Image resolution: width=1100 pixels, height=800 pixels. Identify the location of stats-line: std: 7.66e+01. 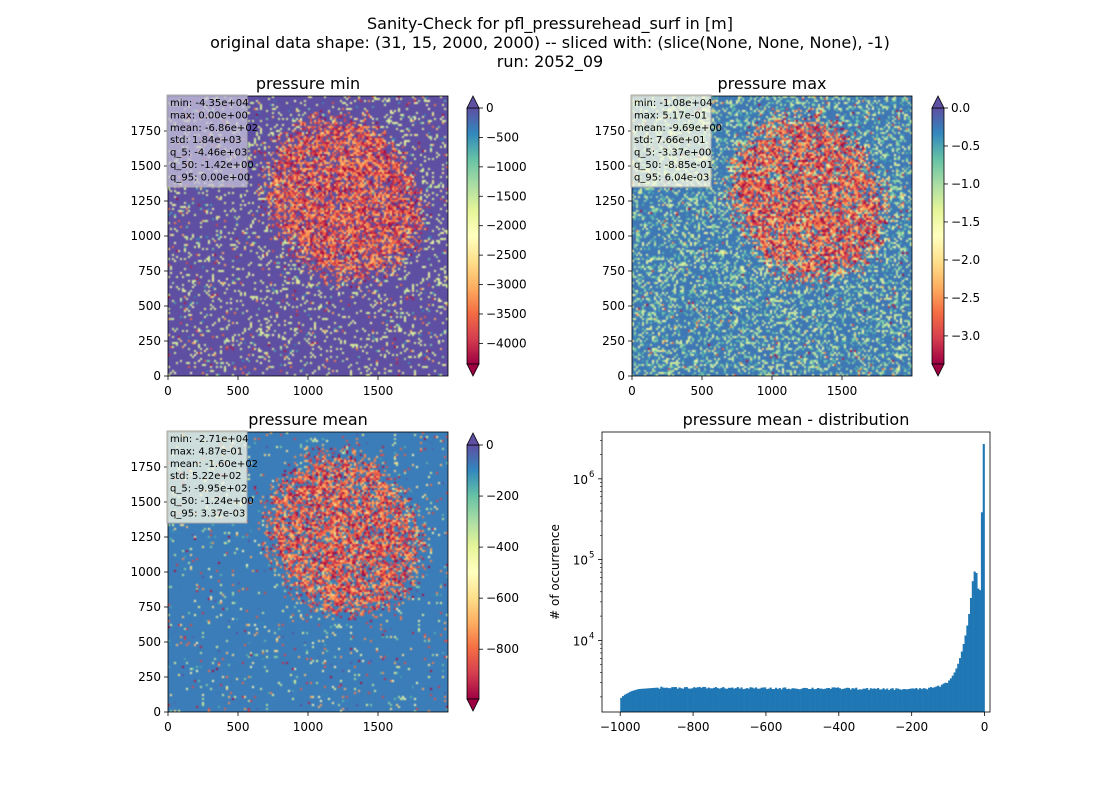
(670, 140).